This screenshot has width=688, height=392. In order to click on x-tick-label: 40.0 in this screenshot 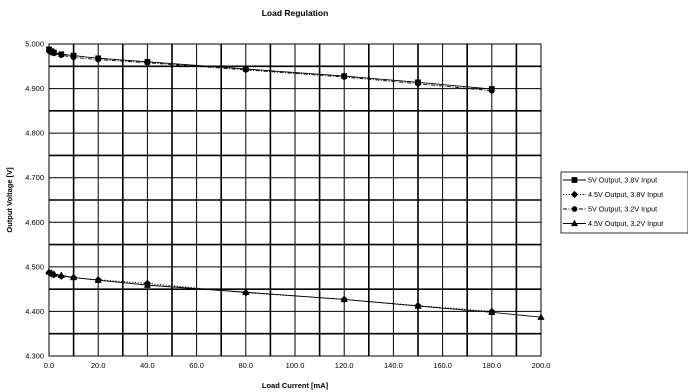, I will do `click(147, 365)`.